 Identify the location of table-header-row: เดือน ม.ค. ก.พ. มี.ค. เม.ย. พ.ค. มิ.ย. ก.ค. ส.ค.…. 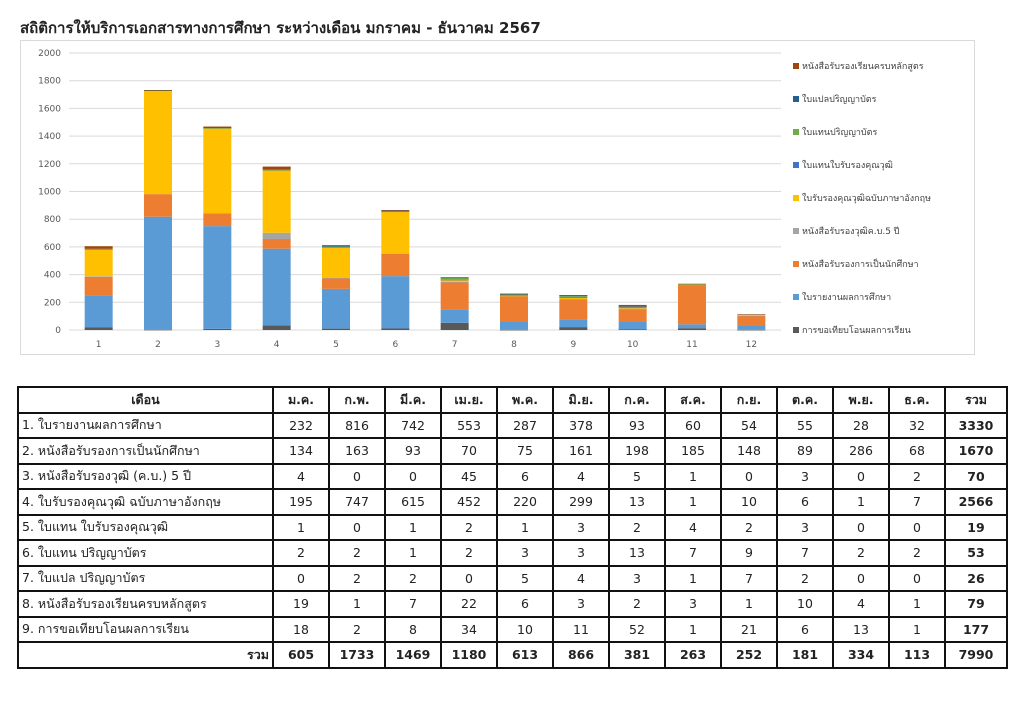
(512, 400).